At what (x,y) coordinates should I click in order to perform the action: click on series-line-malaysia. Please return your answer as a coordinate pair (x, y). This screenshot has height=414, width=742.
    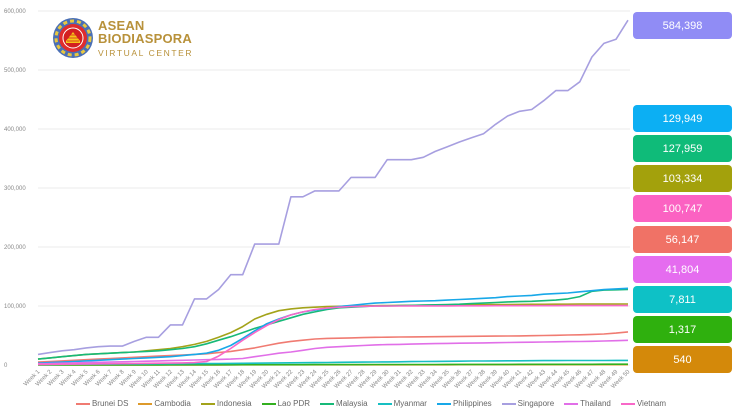
    Looking at the image, I should click on (333, 324).